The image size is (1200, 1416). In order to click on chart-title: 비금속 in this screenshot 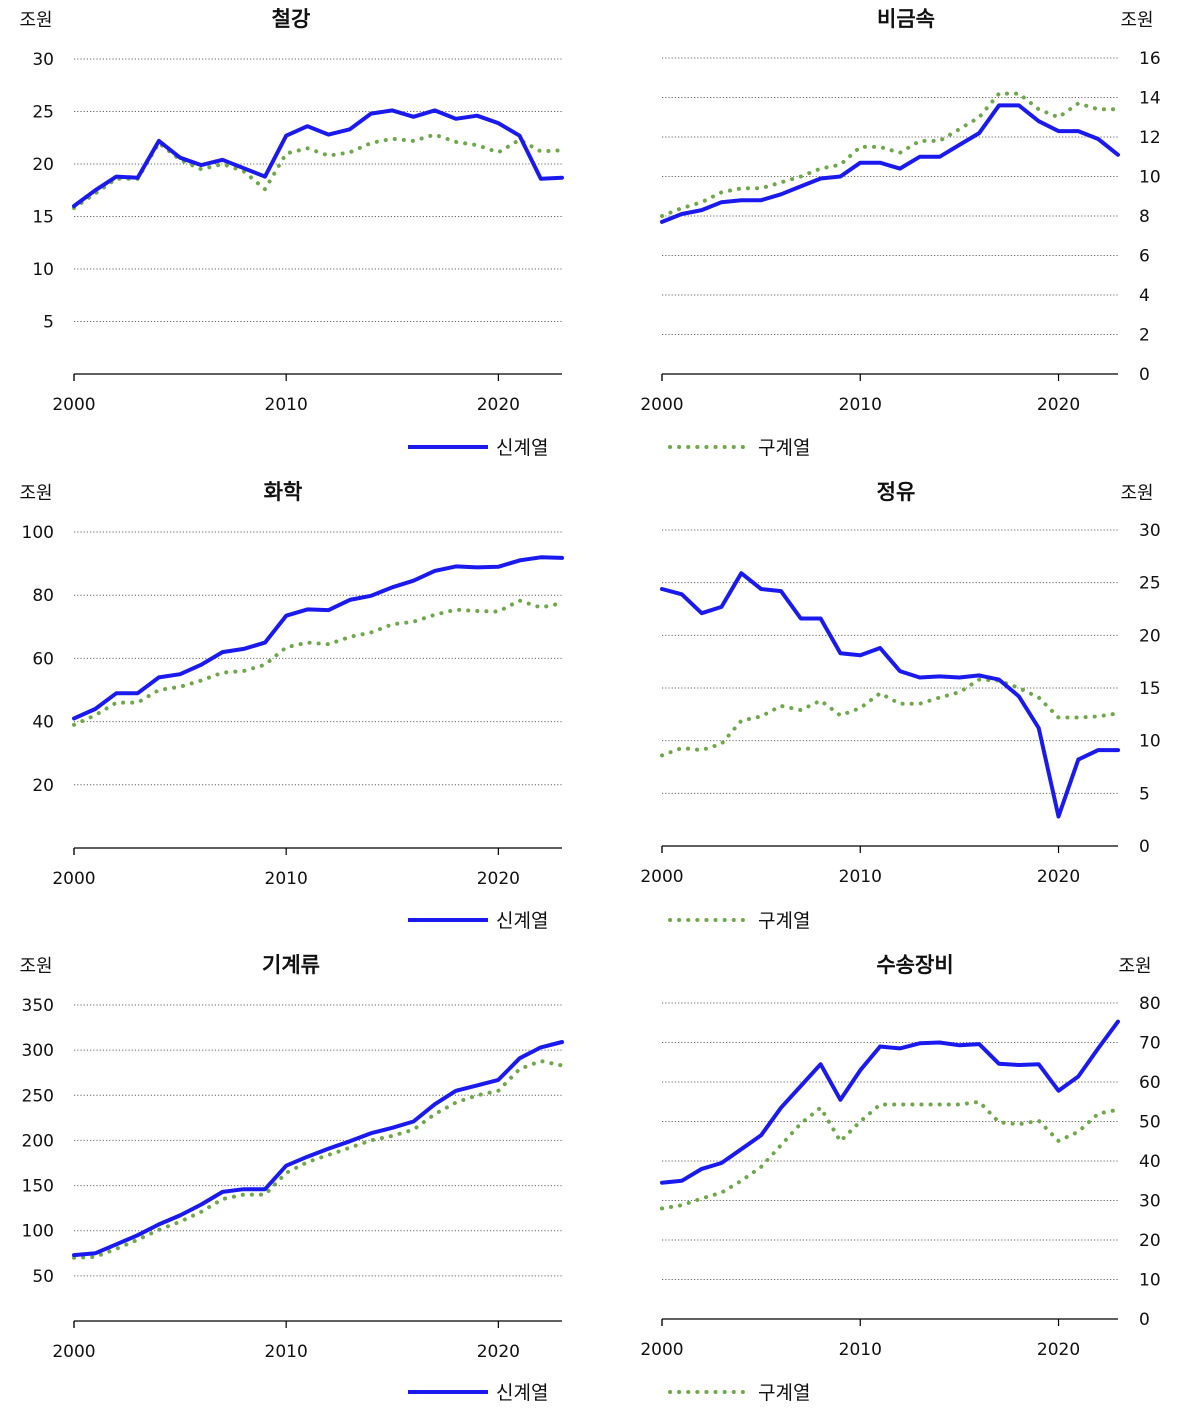, I will do `click(906, 19)`.